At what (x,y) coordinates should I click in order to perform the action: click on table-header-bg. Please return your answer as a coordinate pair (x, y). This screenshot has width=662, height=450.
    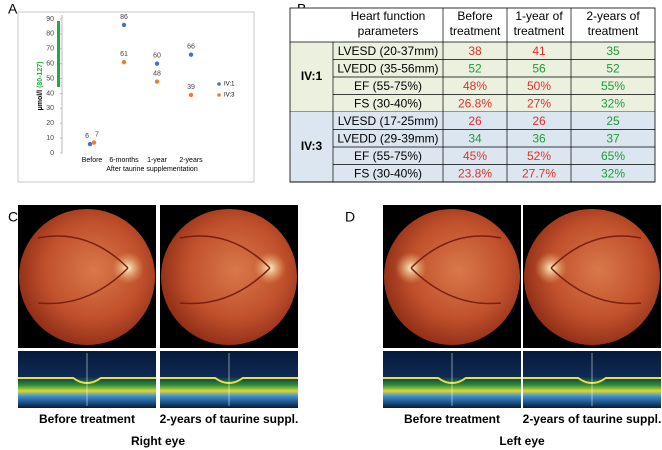
    Looking at the image, I should click on (472, 25).